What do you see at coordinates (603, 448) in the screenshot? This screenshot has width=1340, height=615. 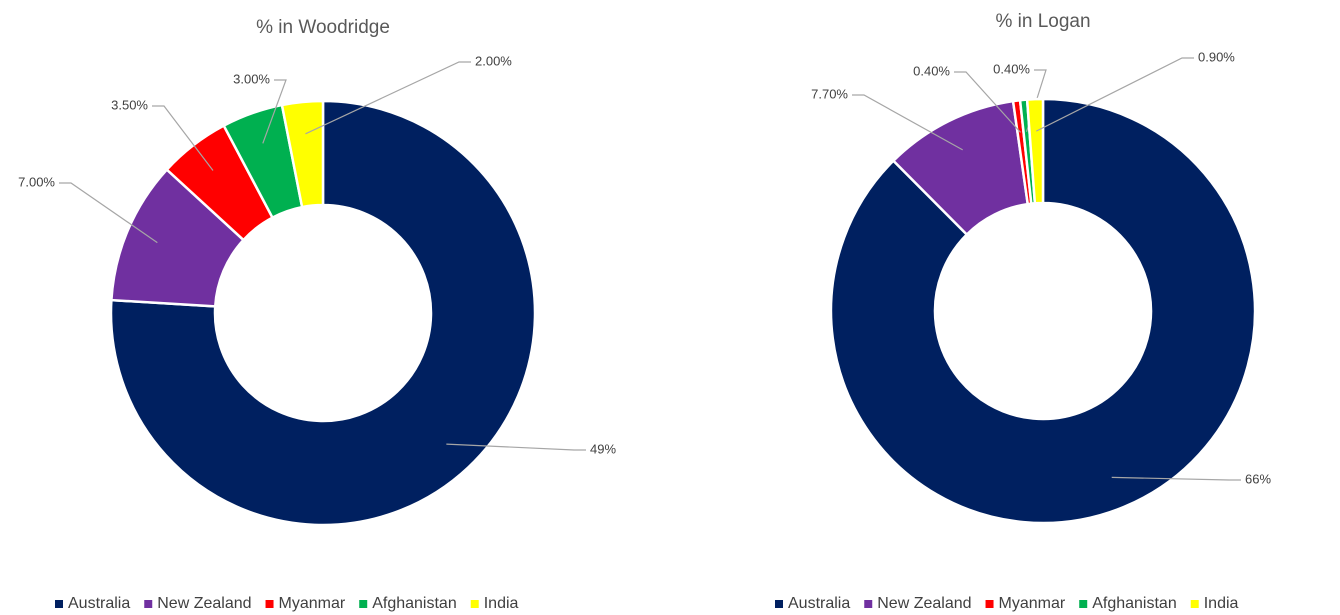 I see `data-label: 49%` at bounding box center [603, 448].